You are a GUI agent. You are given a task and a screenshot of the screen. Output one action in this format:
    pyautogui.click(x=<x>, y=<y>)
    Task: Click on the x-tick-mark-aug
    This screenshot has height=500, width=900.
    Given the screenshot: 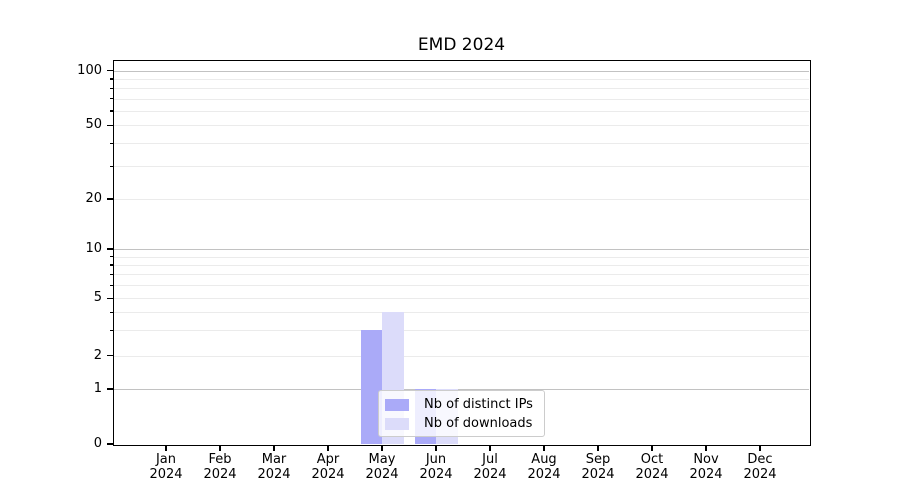 What is the action you would take?
    pyautogui.click(x=544, y=448)
    